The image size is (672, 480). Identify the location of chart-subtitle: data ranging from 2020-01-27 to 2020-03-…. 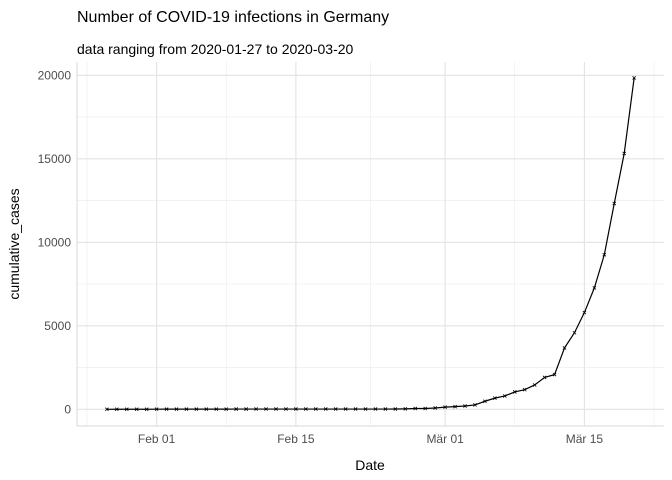
(215, 49).